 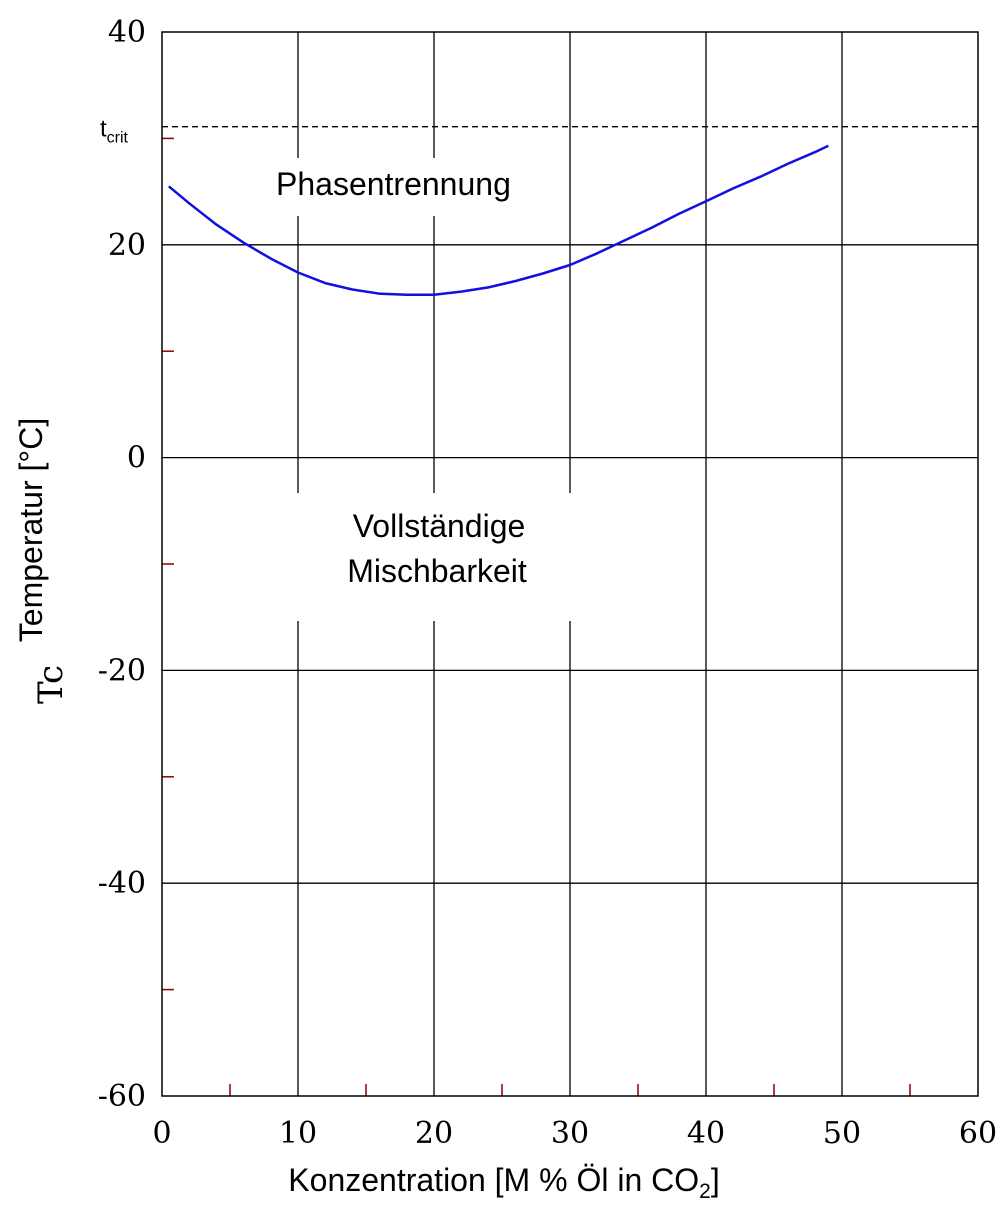 I want to click on x-axis-label-end: ], so click(x=715, y=1180).